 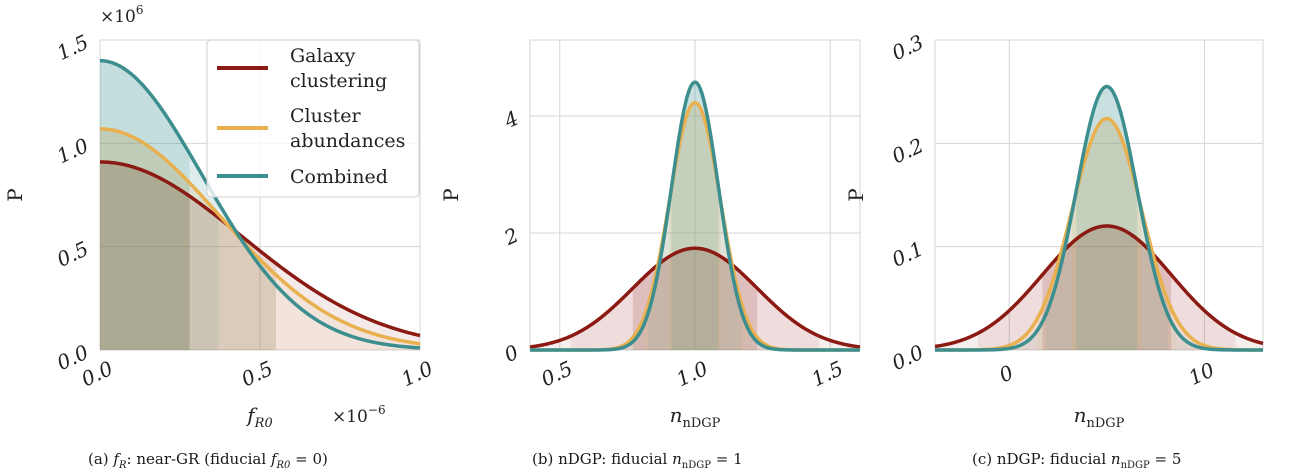 What do you see at coordinates (72, 150) in the screenshot?
I see `y-tick-label: 1.0` at bounding box center [72, 150].